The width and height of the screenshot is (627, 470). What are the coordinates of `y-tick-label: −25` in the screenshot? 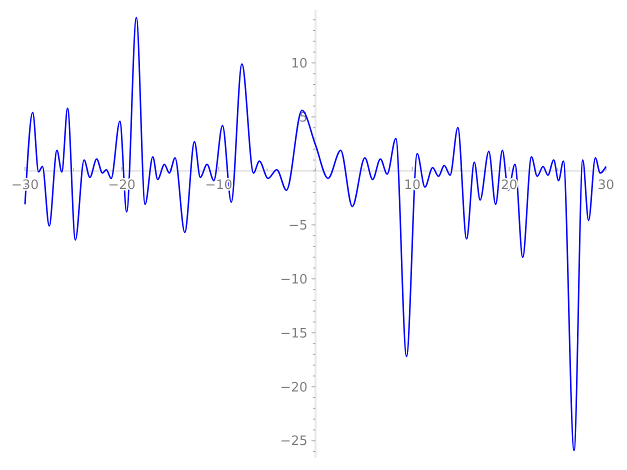 It's located at (294, 442).